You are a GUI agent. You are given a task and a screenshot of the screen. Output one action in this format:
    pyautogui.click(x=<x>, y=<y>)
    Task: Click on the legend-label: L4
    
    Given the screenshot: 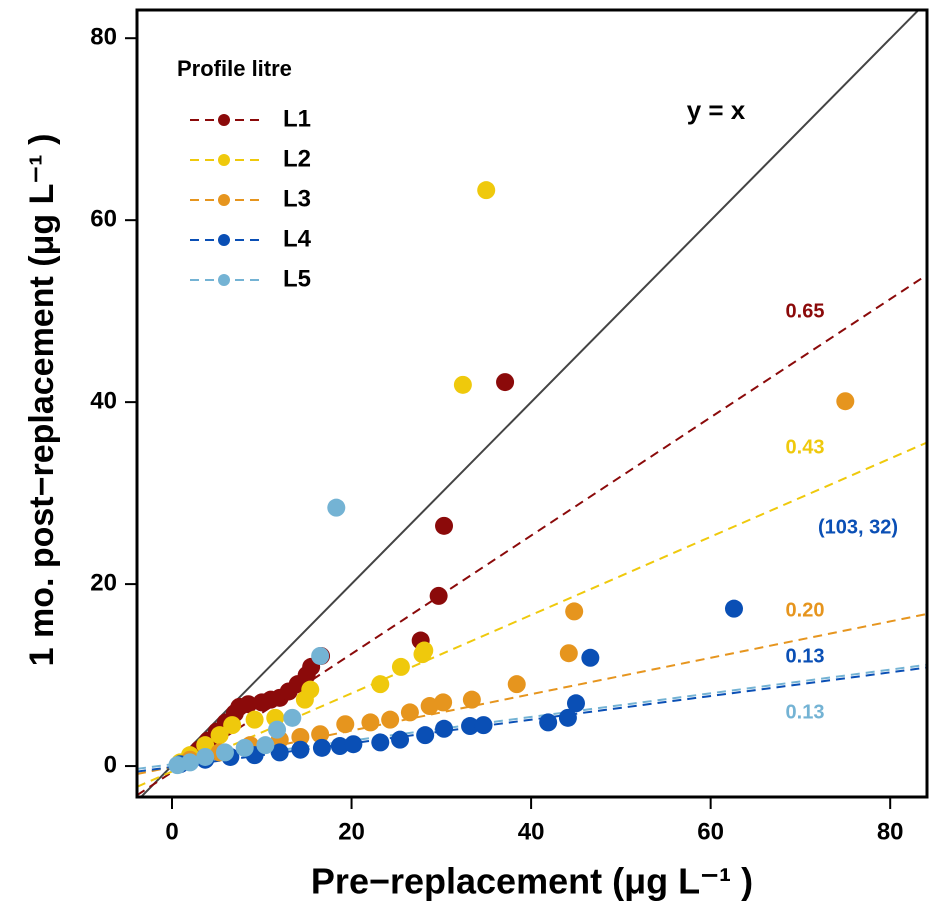 What is the action you would take?
    pyautogui.click(x=297, y=238)
    